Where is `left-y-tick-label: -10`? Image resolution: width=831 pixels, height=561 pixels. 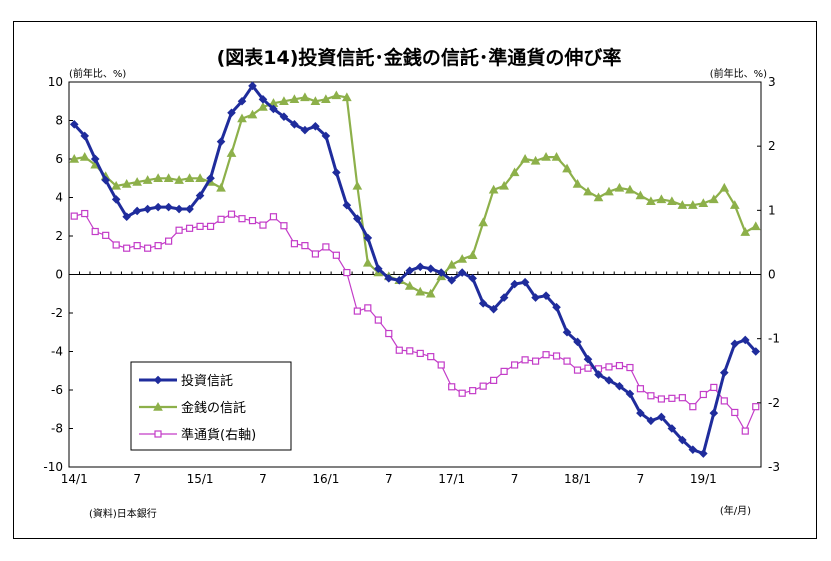
left-y-tick-label: -10 is located at coordinates (53, 467).